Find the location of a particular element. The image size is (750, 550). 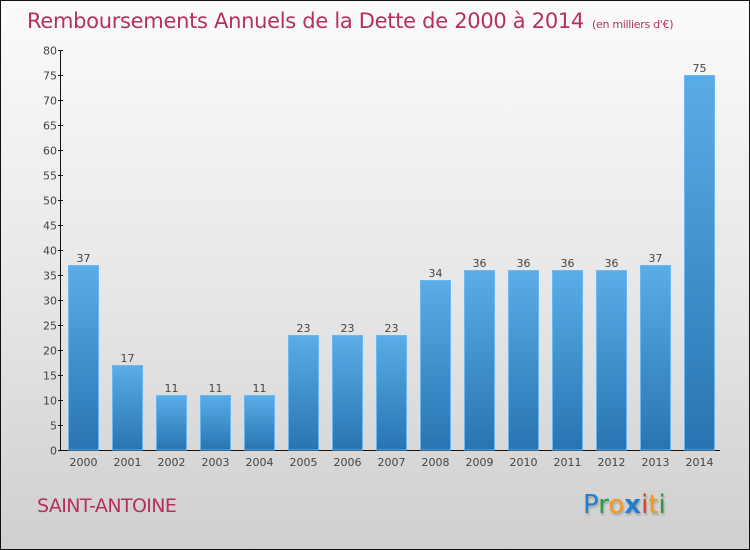

bar-2003 is located at coordinates (215, 423).